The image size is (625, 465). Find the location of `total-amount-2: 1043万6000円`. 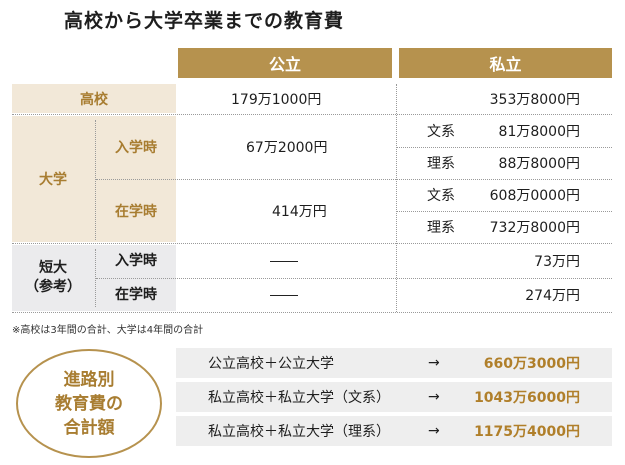

total-amount-2: 1043万6000円 is located at coordinates (527, 398).